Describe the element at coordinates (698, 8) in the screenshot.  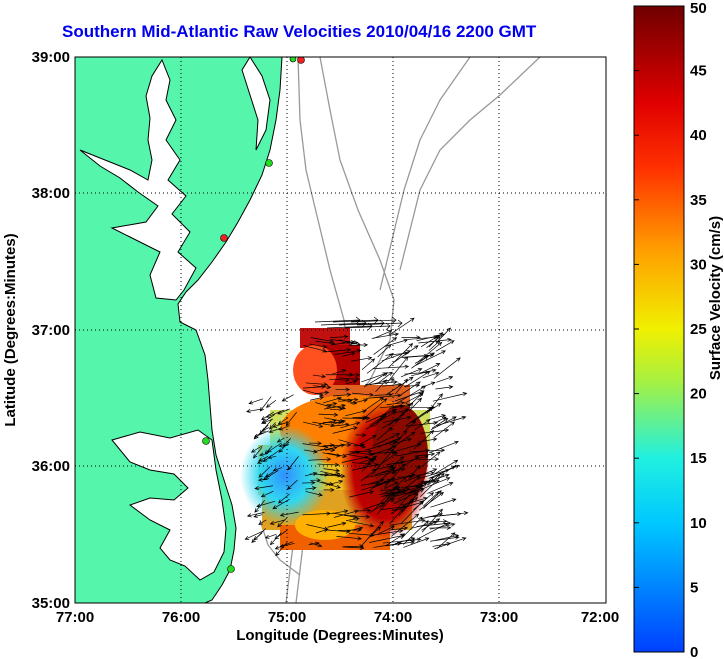
I see `colorbar-tick-label: 50` at that location.